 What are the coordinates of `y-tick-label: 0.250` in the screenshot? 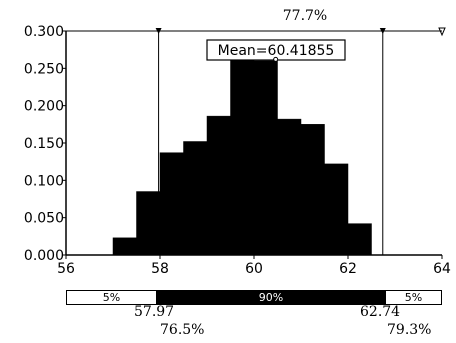 It's located at (44, 69).